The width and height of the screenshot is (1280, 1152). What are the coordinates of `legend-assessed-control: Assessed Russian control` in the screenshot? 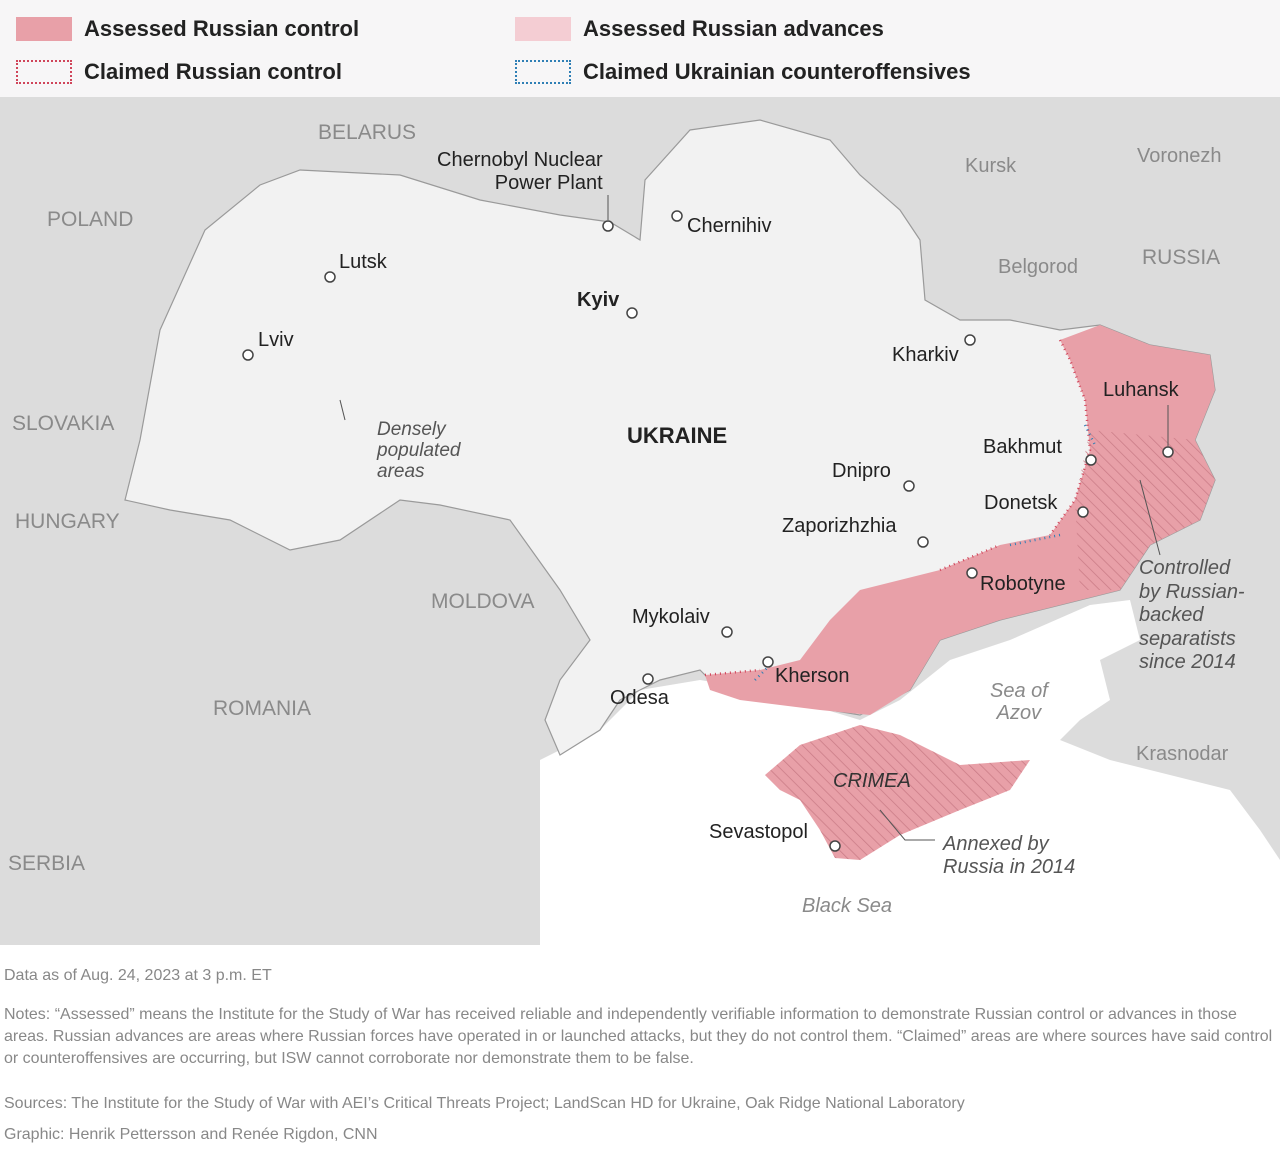 It's located at (187, 29).